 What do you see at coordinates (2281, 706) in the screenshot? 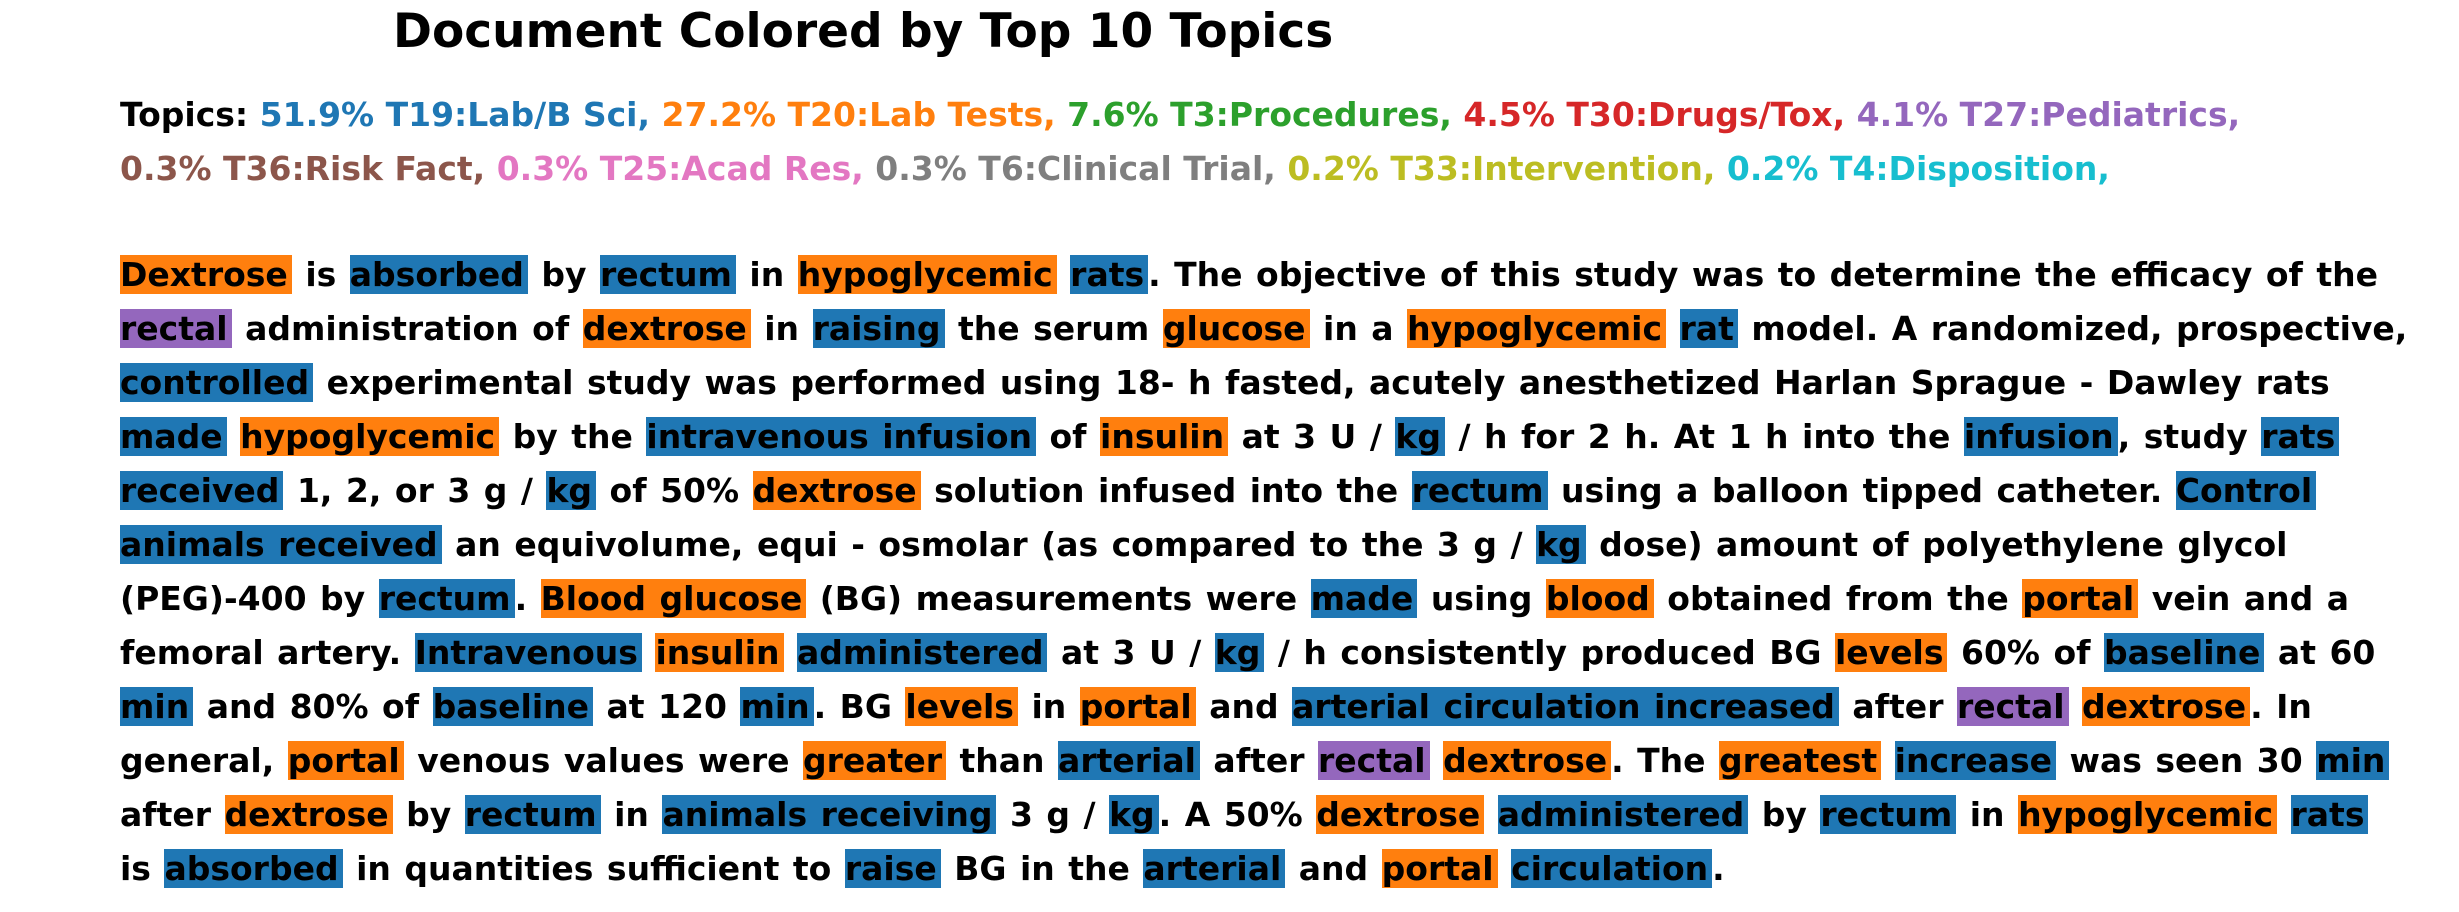
I see `plain-text: . In` at bounding box center [2281, 706].